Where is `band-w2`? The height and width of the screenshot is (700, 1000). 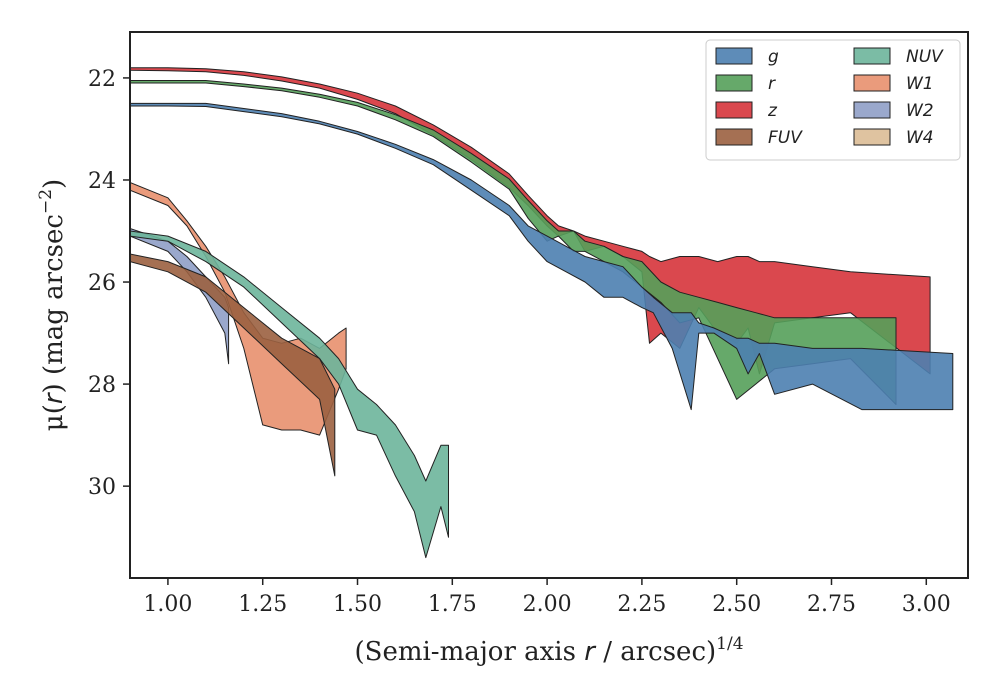 band-w2 is located at coordinates (180, 296).